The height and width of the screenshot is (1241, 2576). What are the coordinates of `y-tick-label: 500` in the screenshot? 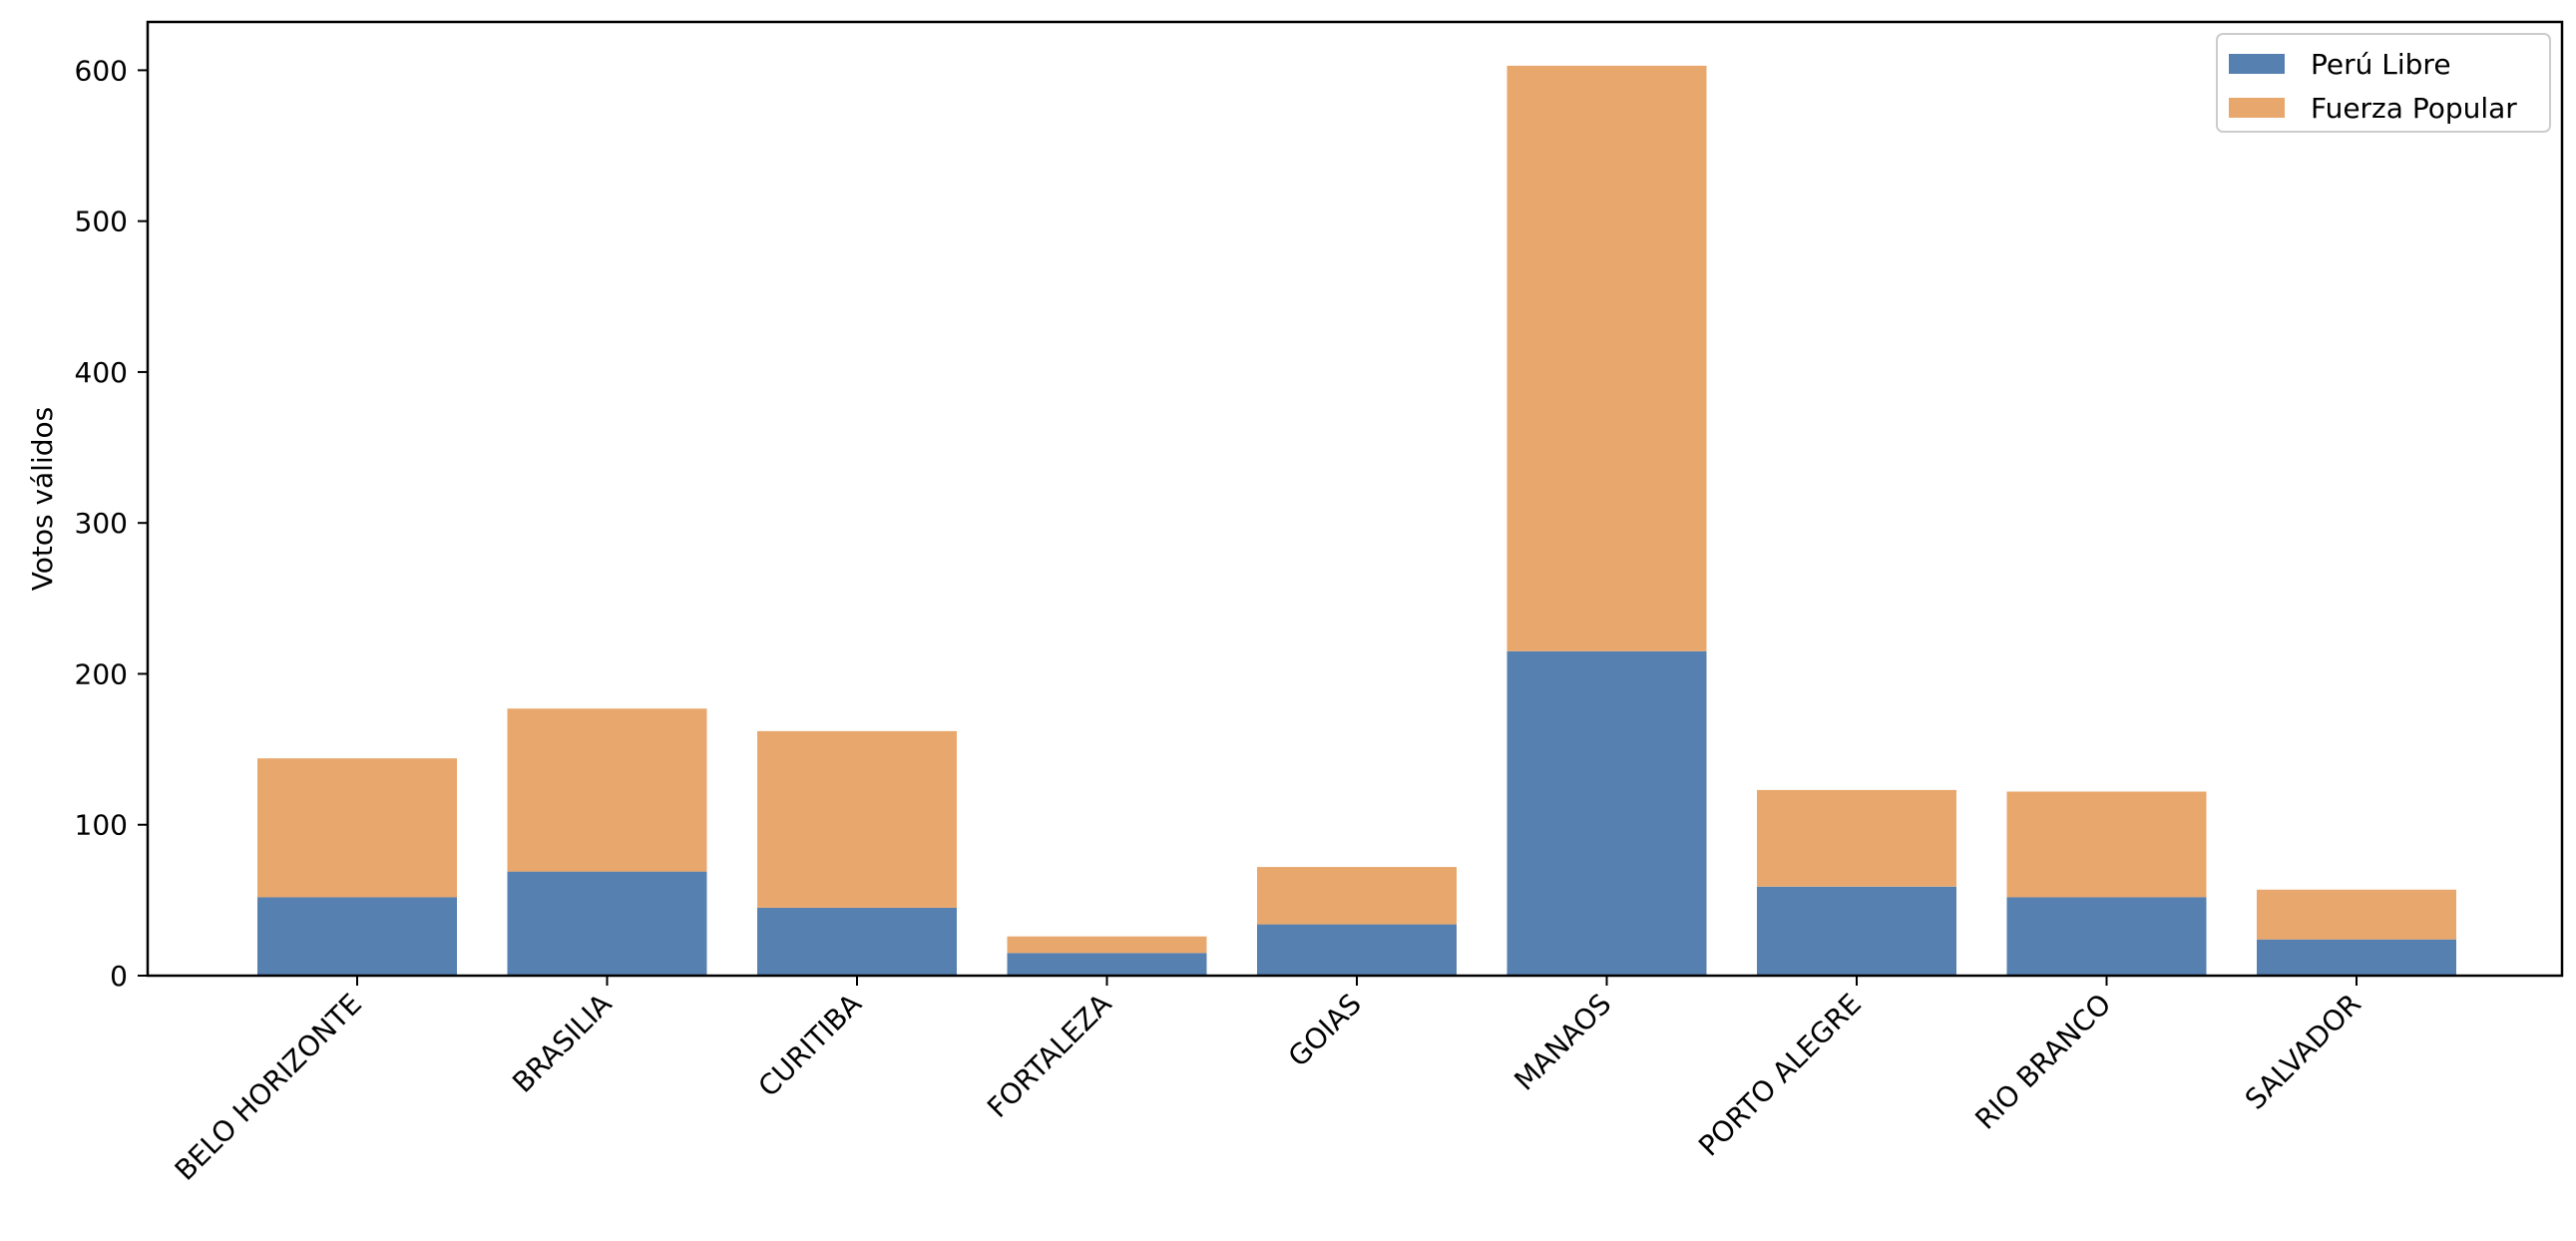 It's located at (101, 222).